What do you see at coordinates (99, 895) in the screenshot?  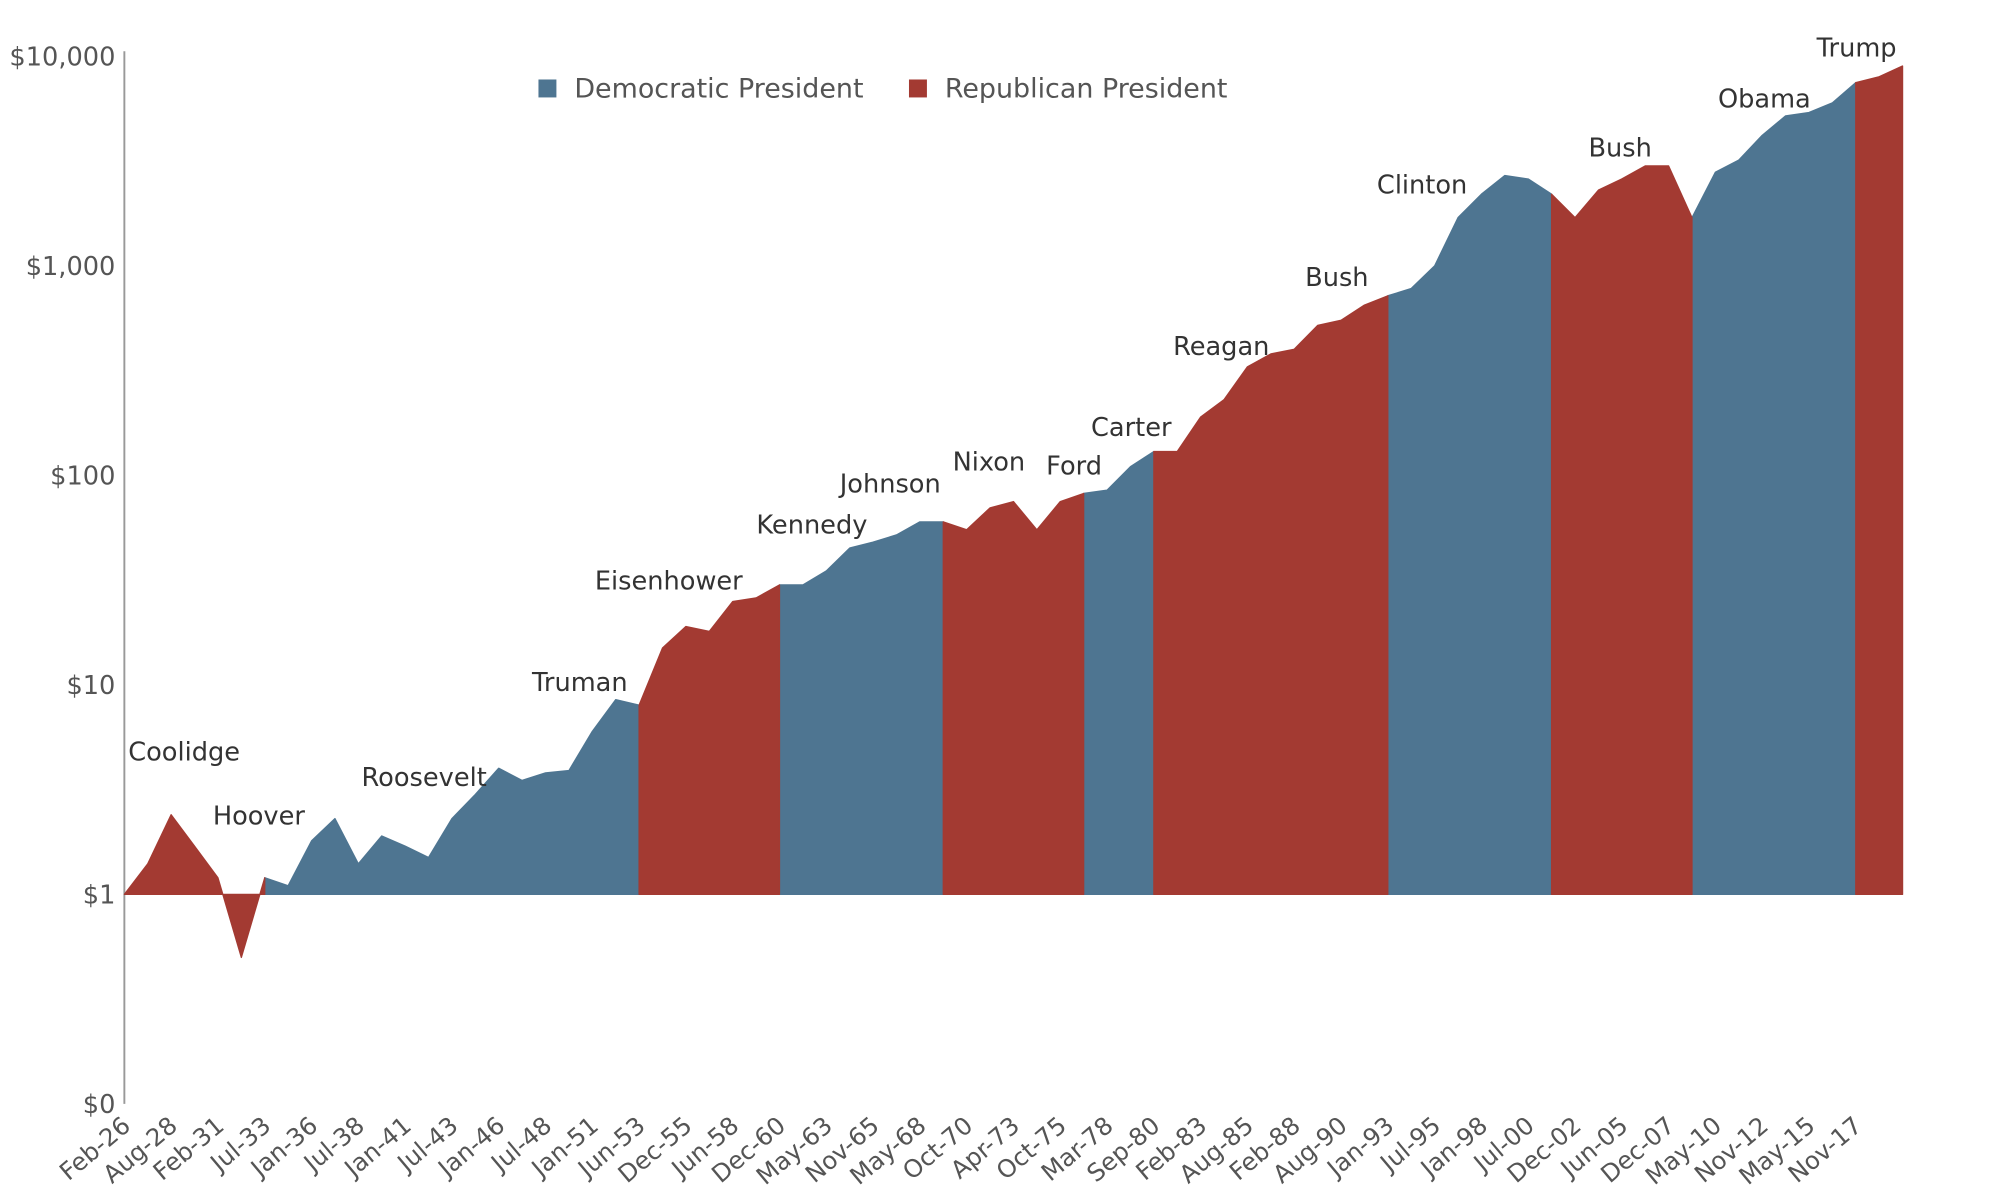 I see `y-tick-label: $1` at bounding box center [99, 895].